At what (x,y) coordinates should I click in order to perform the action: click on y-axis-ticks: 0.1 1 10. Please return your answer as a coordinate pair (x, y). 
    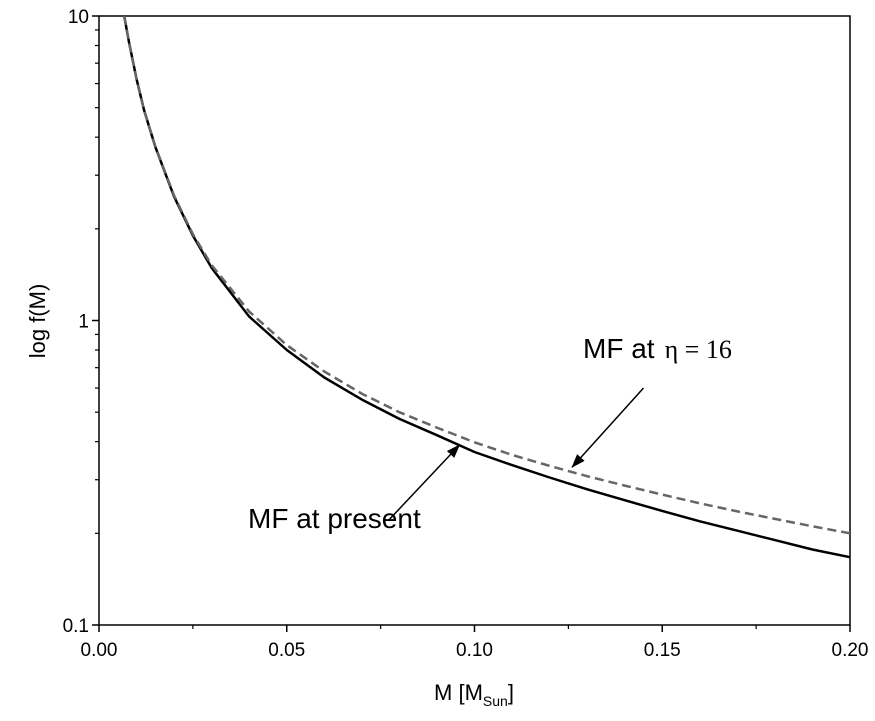
    Looking at the image, I should click on (81, 322).